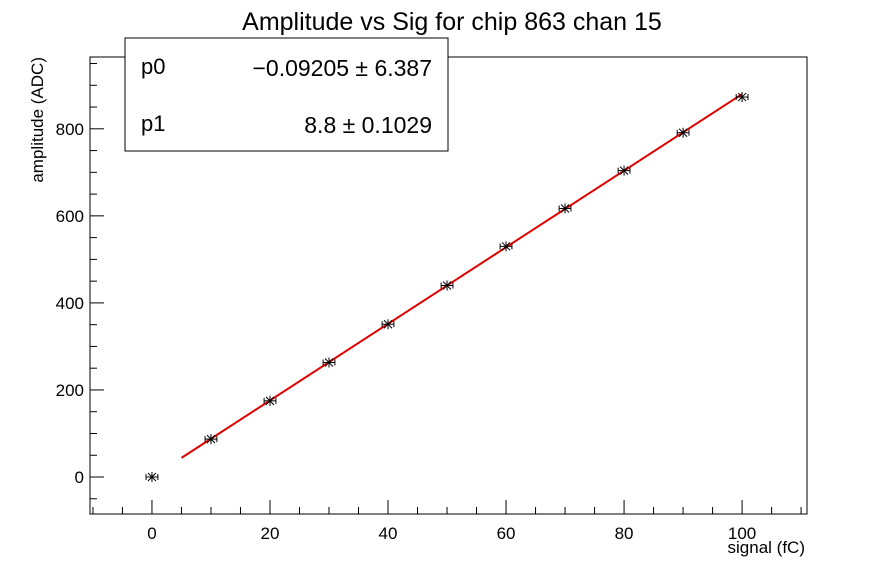 The height and width of the screenshot is (572, 896). What do you see at coordinates (151, 533) in the screenshot?
I see `x-tick-label: 0` at bounding box center [151, 533].